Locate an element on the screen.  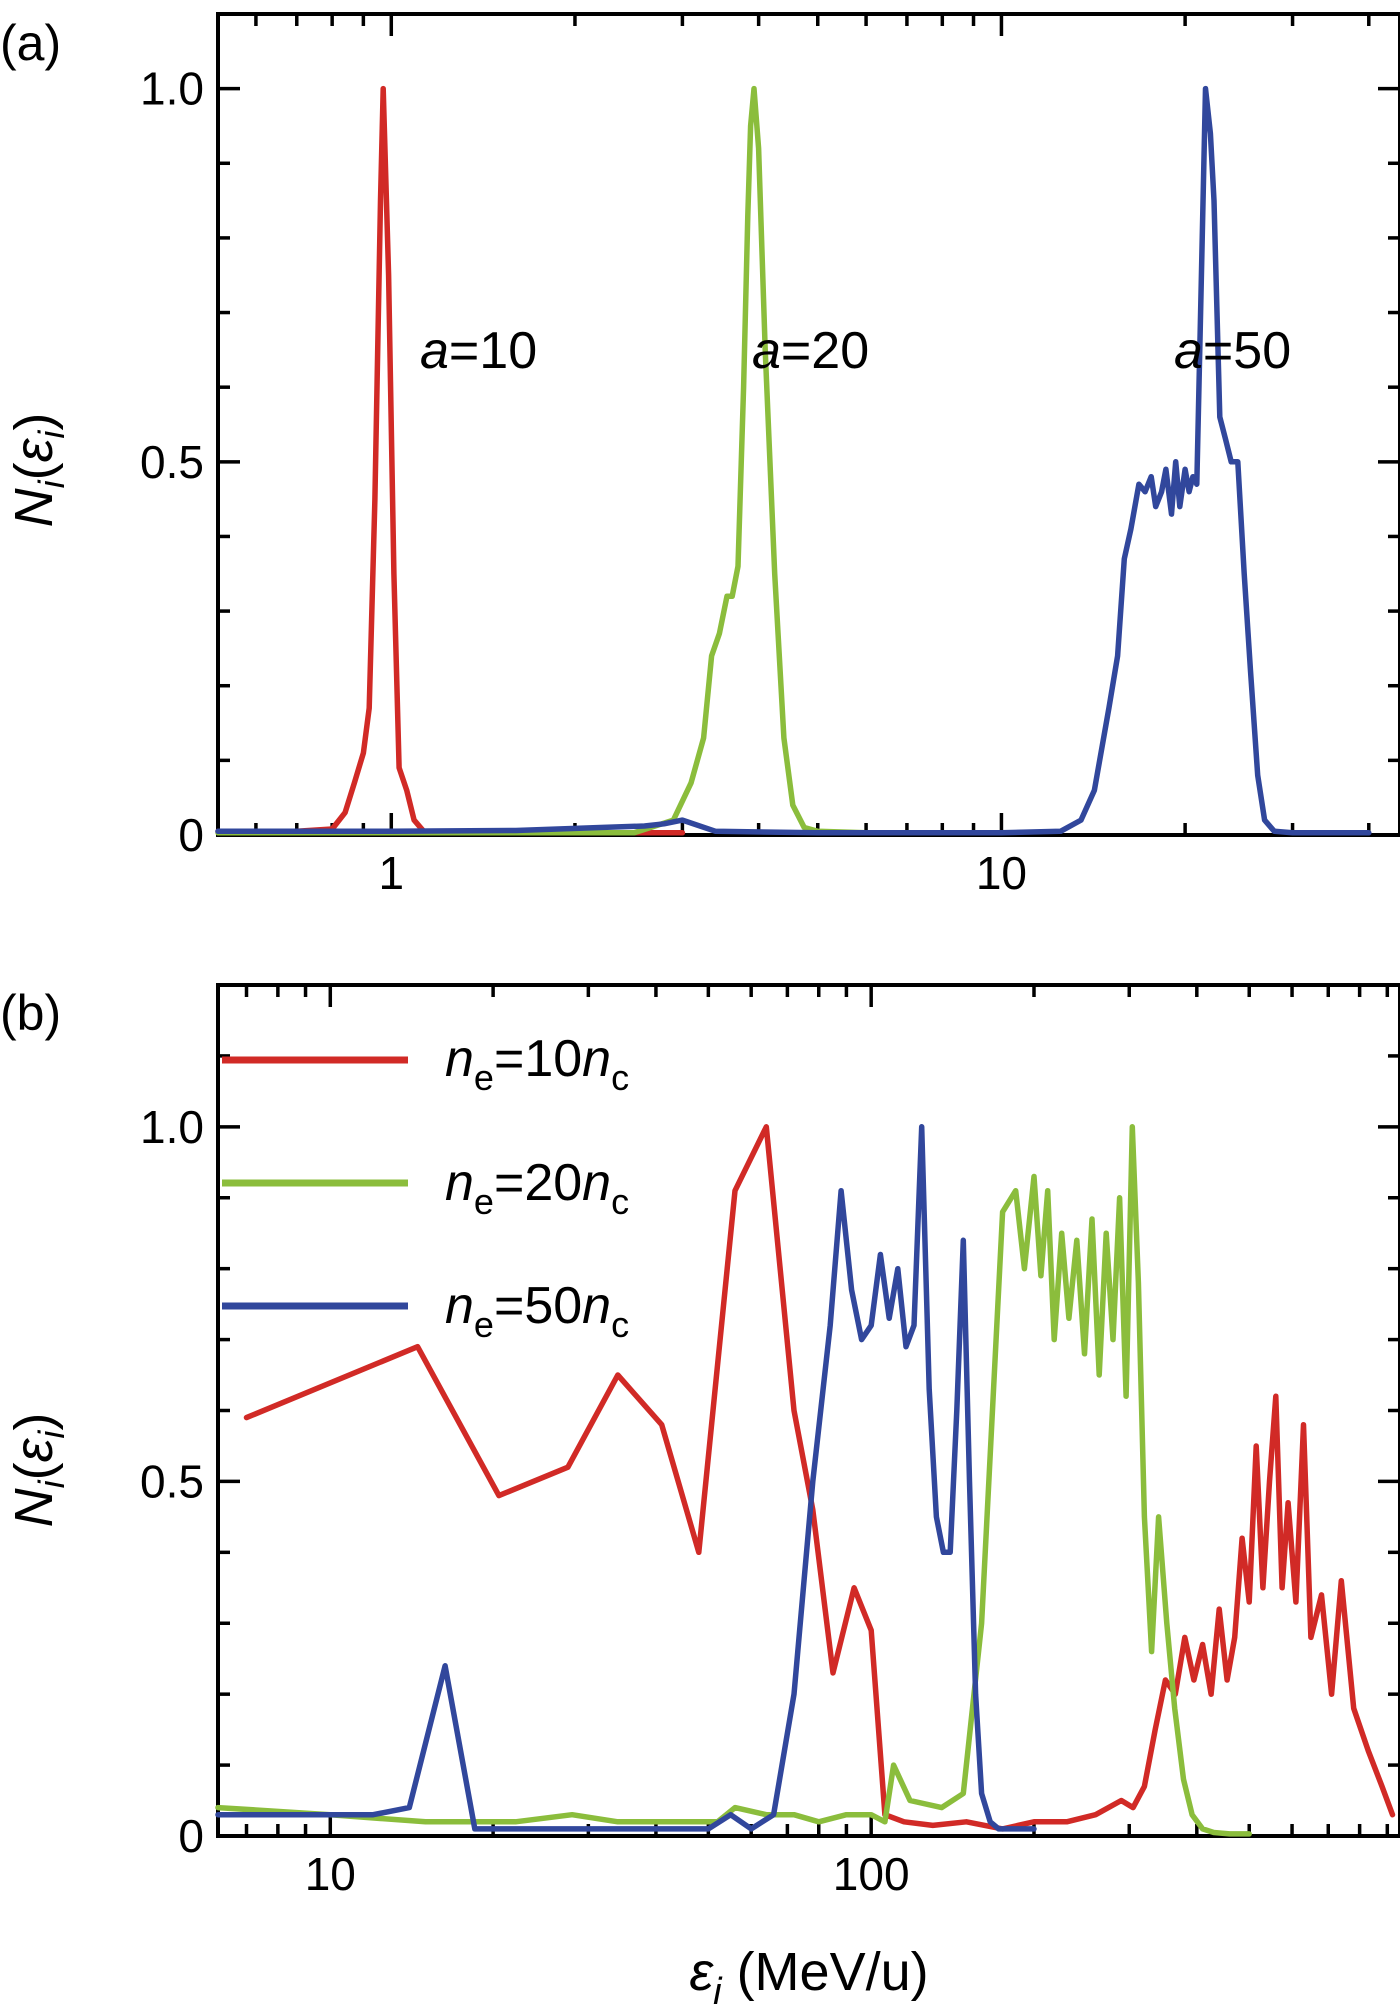
legend-label-ne50: ne=50nc is located at coordinates (537, 1311).